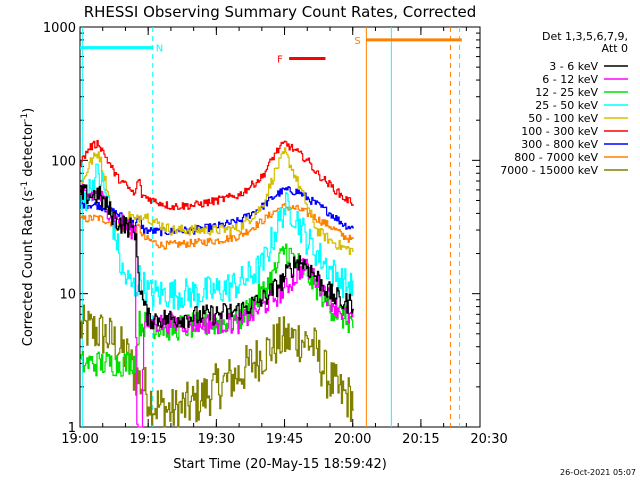  Describe the element at coordinates (159, 49) in the screenshot. I see `flag-label: N` at that location.